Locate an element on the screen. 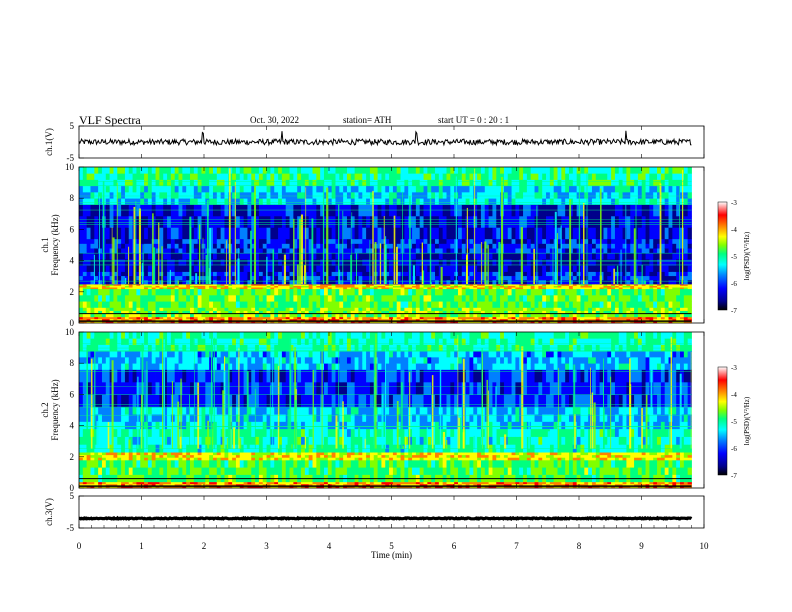 The width and height of the screenshot is (792, 612). x-tick-label: 7 is located at coordinates (516, 546).